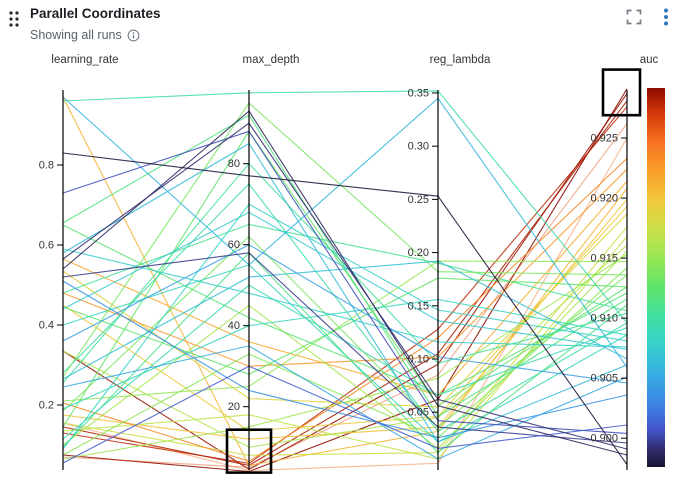 Image resolution: width=686 pixels, height=484 pixels. I want to click on tick-label: 0.2, so click(46, 406).